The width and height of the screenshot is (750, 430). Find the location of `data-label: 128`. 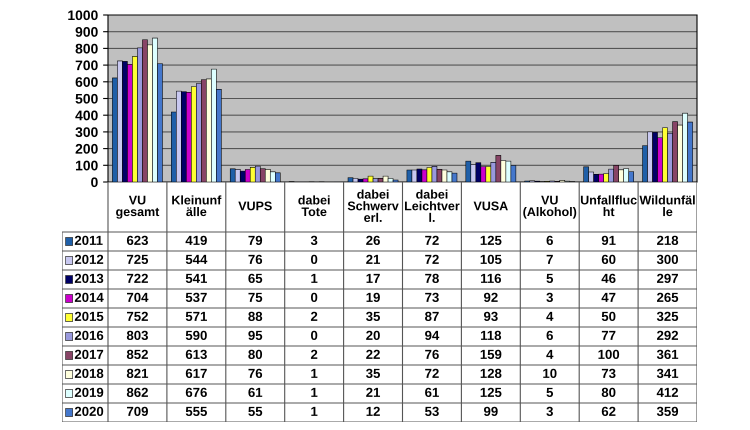

data-label: 128 is located at coordinates (491, 373).